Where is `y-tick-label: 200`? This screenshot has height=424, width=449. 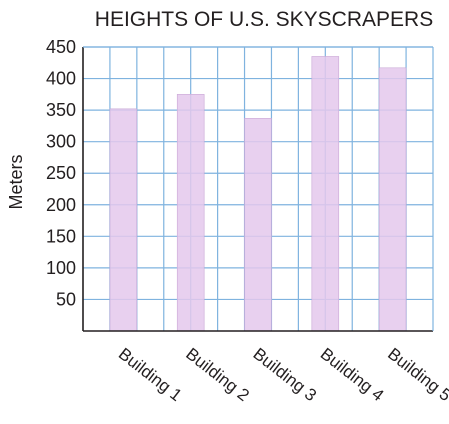
y-tick-label: 200 is located at coordinates (61, 205).